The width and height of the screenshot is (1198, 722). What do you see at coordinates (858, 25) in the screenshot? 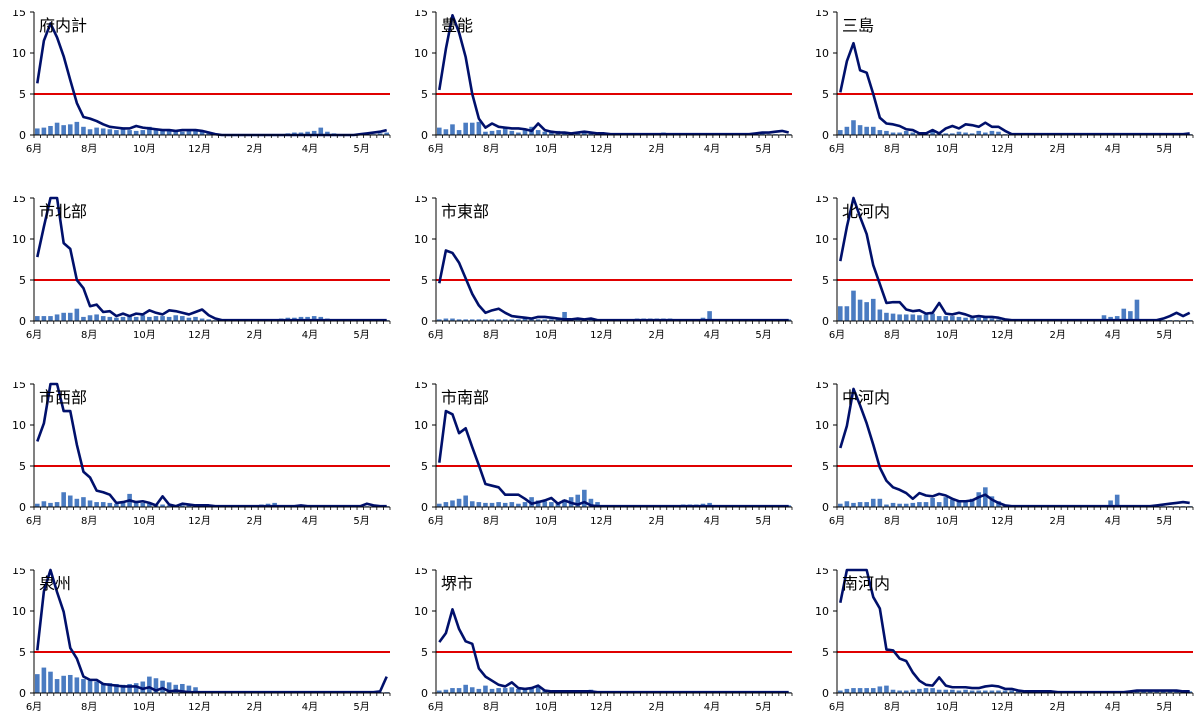
I see `chart-title: 三島` at bounding box center [858, 25].